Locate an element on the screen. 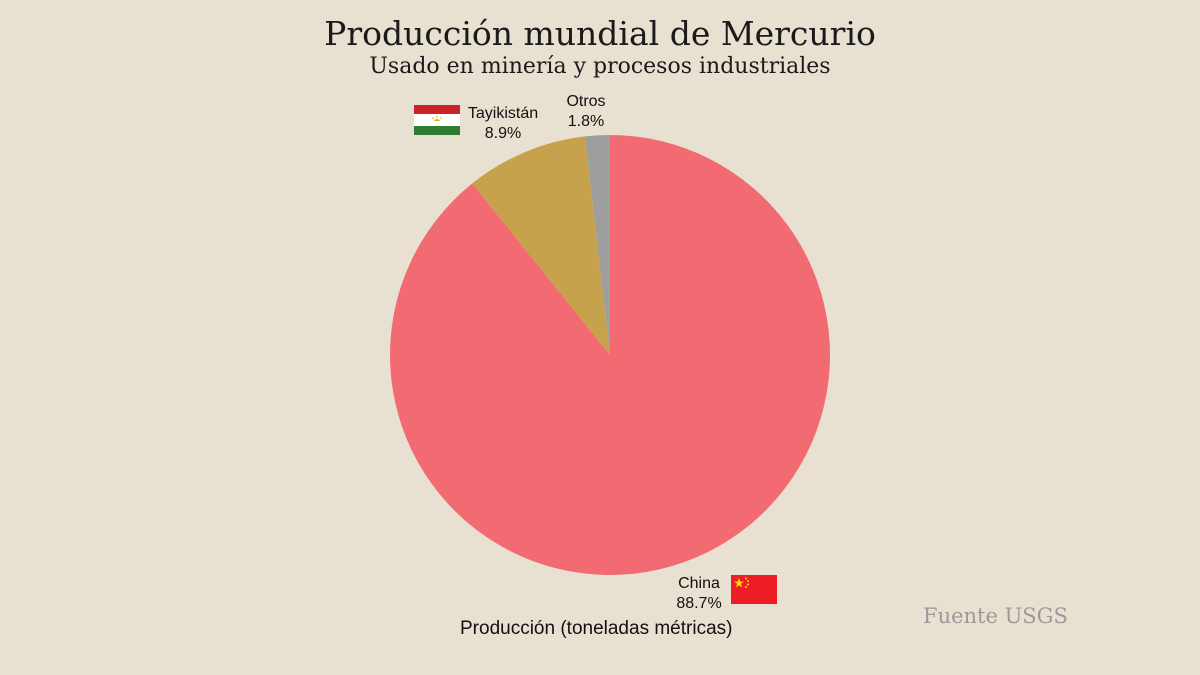 The width and height of the screenshot is (1200, 675). pie-slice-otros is located at coordinates (597, 245).